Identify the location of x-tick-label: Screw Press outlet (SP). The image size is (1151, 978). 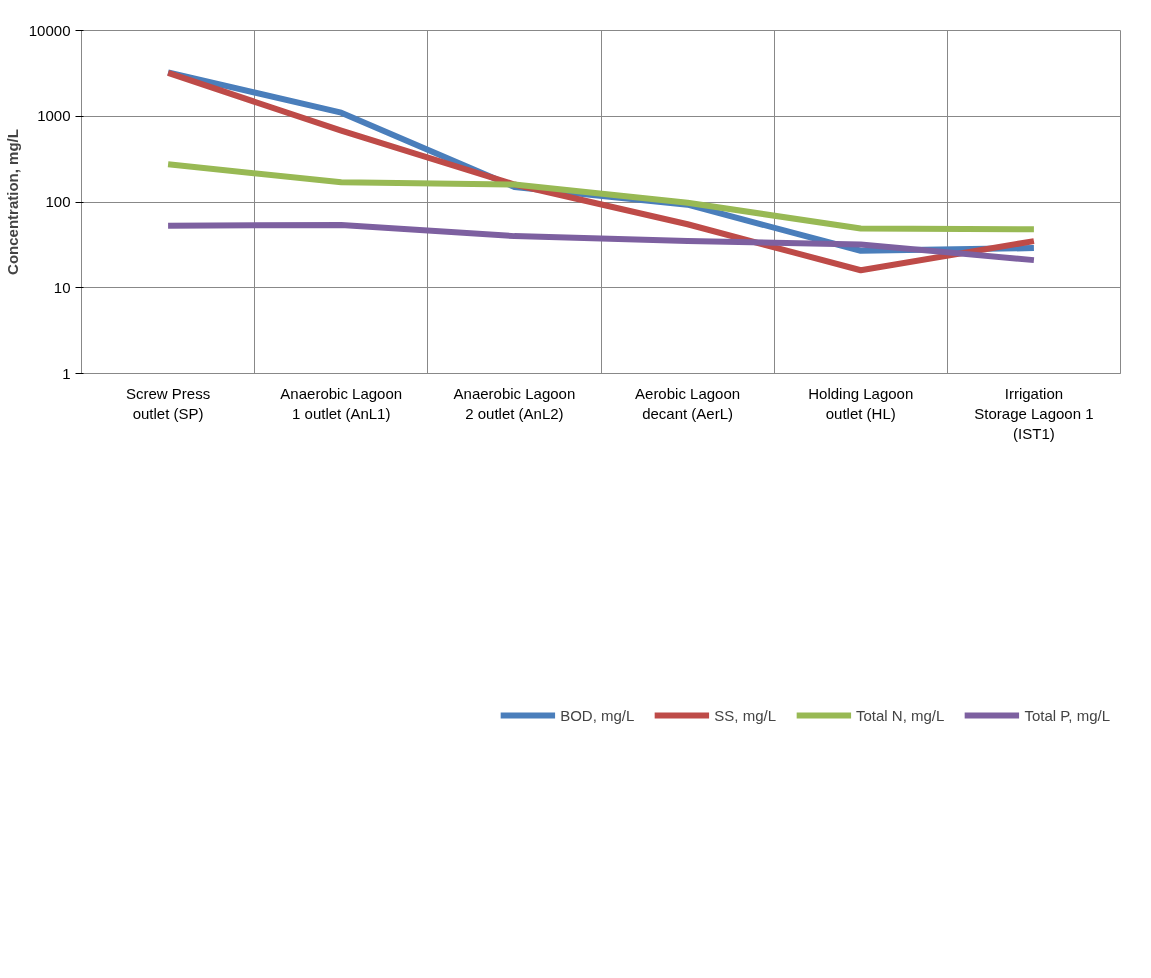
(168, 403).